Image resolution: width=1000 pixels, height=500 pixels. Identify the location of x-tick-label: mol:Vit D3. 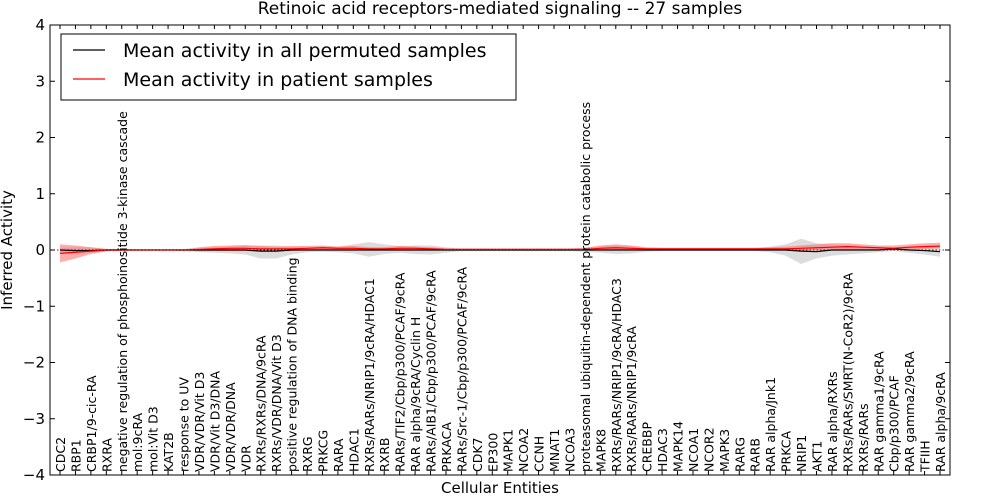
(153, 439).